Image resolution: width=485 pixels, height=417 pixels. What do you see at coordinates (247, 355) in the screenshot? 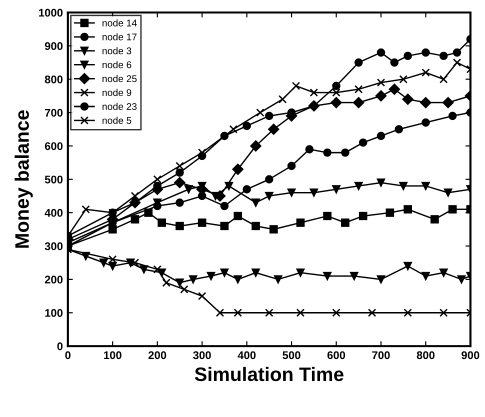
I see `x-tick-label: 400` at bounding box center [247, 355].